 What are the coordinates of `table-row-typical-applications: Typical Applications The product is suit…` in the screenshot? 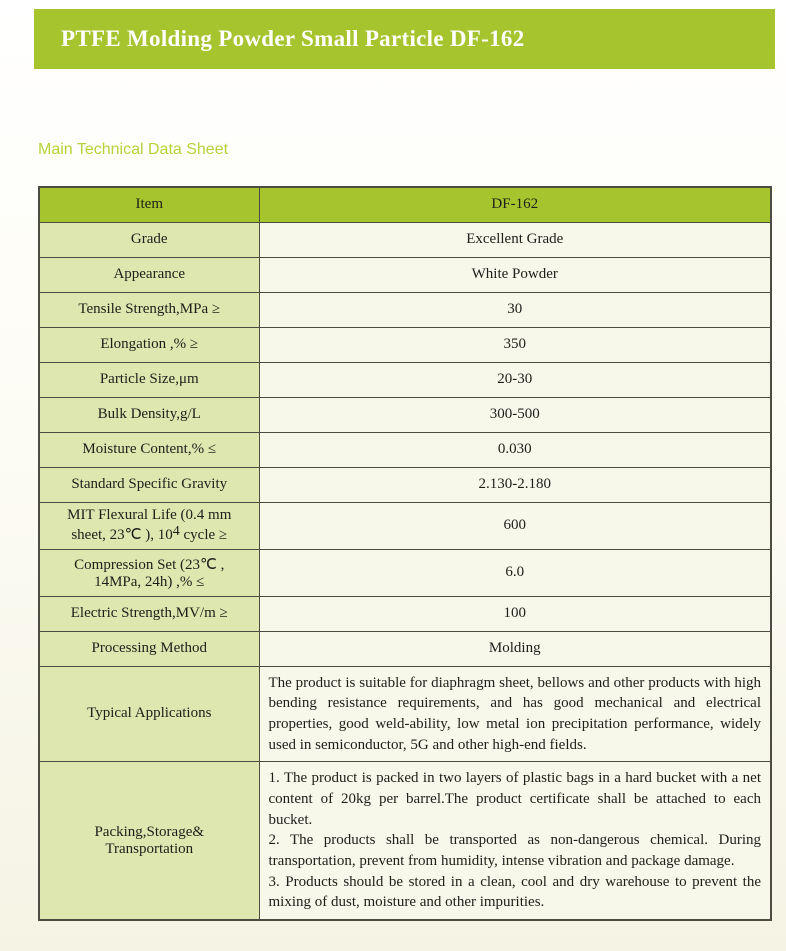 It's located at (405, 714).